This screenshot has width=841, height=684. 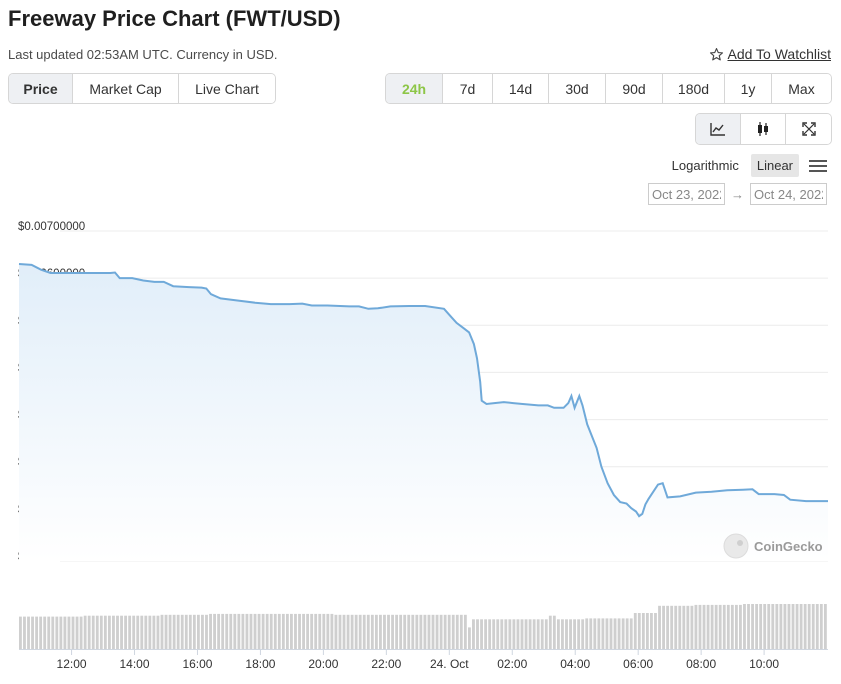 I want to click on range-1y: 1y, so click(x=748, y=88).